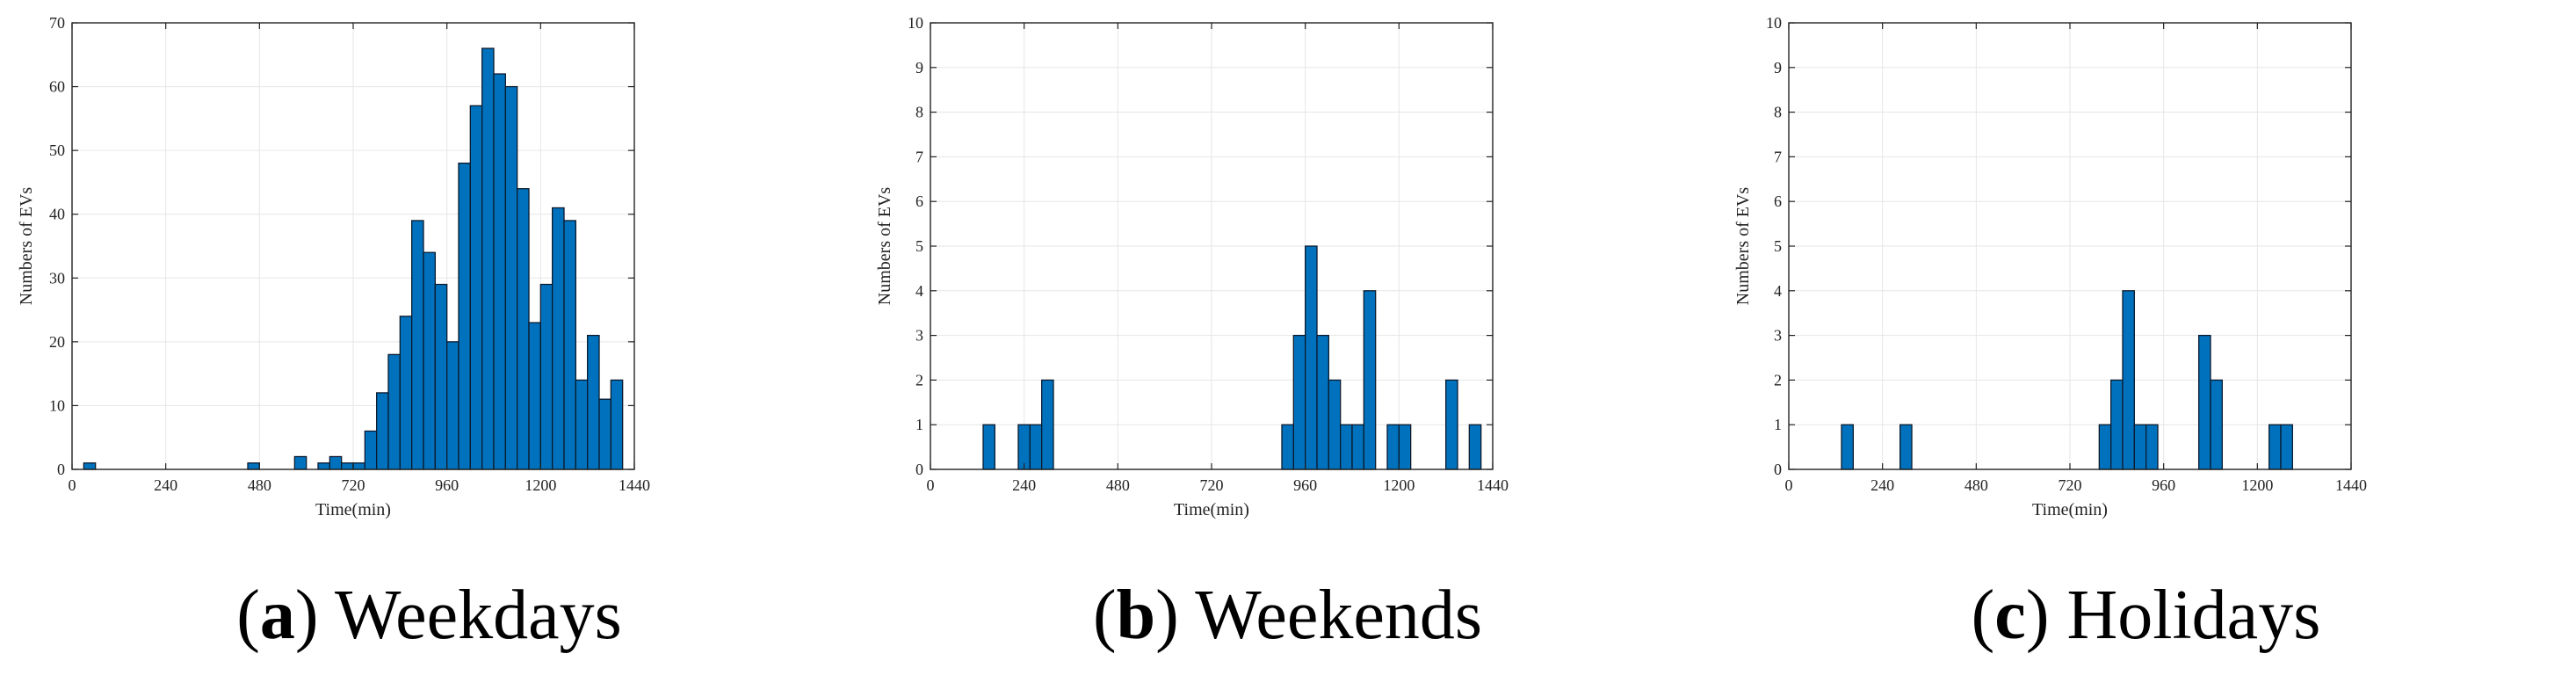 The width and height of the screenshot is (2576, 690). Describe the element at coordinates (57, 278) in the screenshot. I see `y-tick-label: 30` at that location.